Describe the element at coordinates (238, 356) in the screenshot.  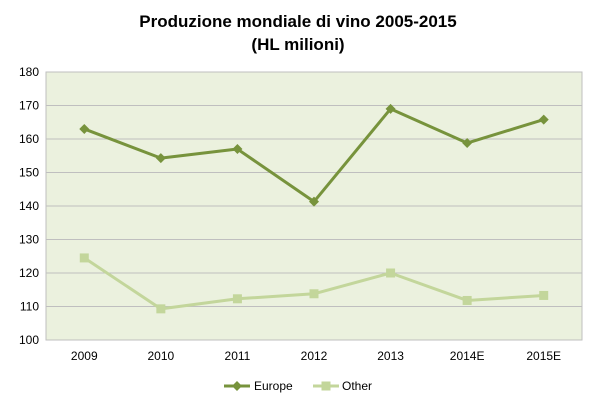
I see `x-tick-label: 2011` at that location.